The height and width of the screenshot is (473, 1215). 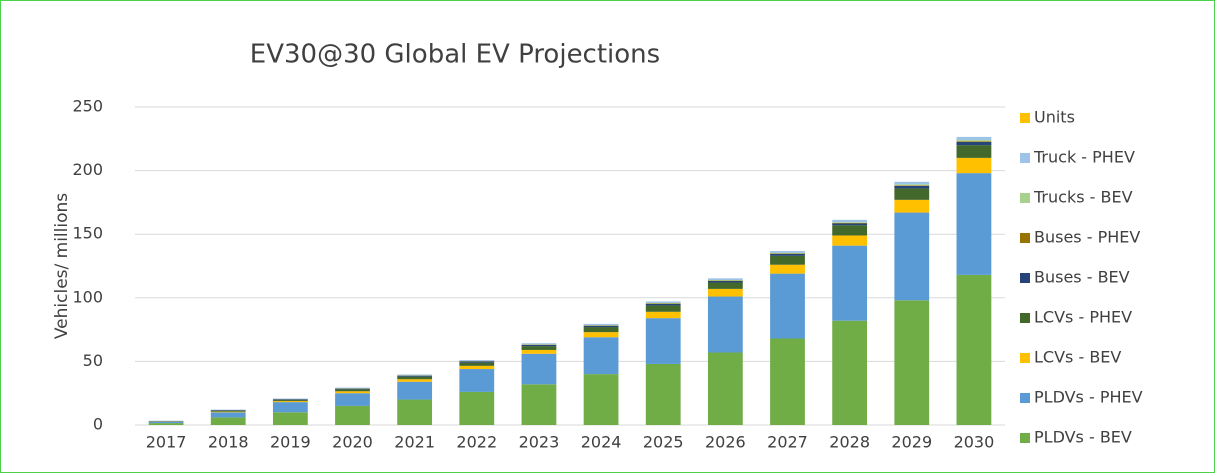 I want to click on y-tick-label: 50, so click(x=93, y=360).